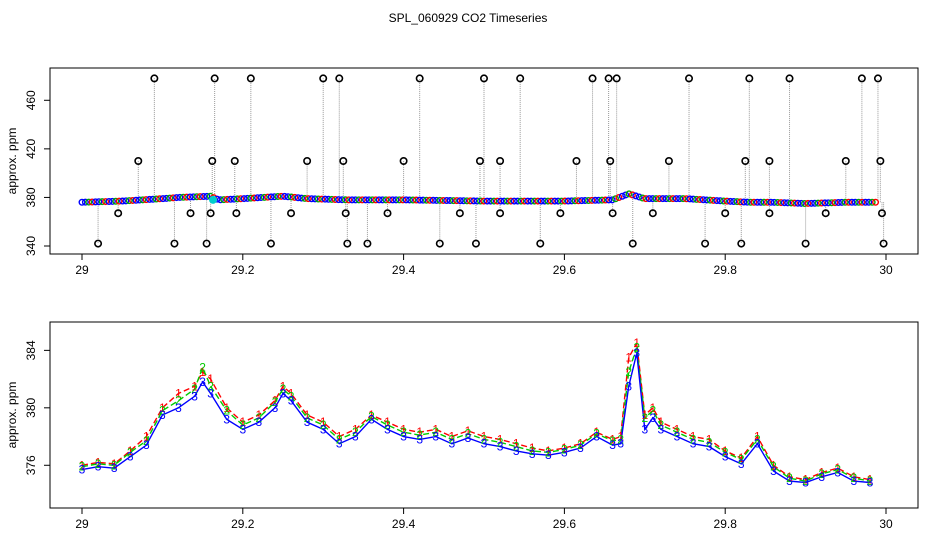  Describe the element at coordinates (565, 270) in the screenshot. I see `top-x-tick-label: 29.6` at that location.